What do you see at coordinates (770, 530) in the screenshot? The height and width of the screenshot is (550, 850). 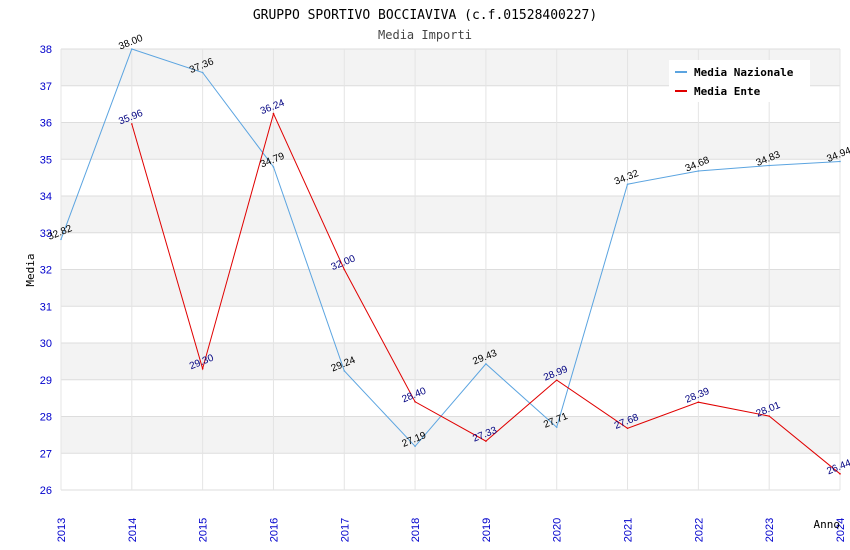 I see `x-tick-label: 2023` at bounding box center [770, 530].